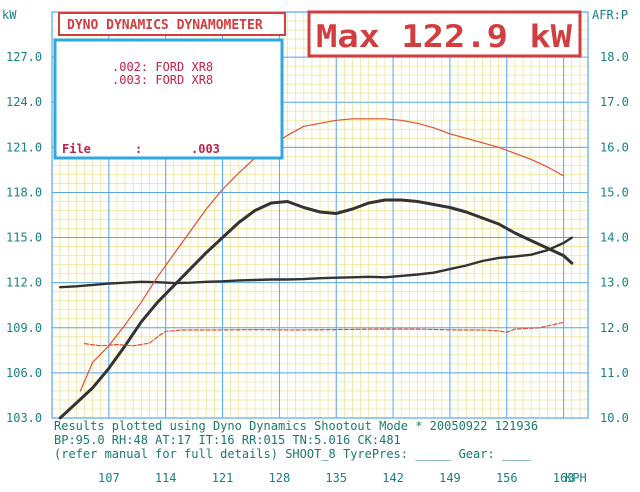 The image size is (640, 492). I want to click on legend-box, so click(168, 99).